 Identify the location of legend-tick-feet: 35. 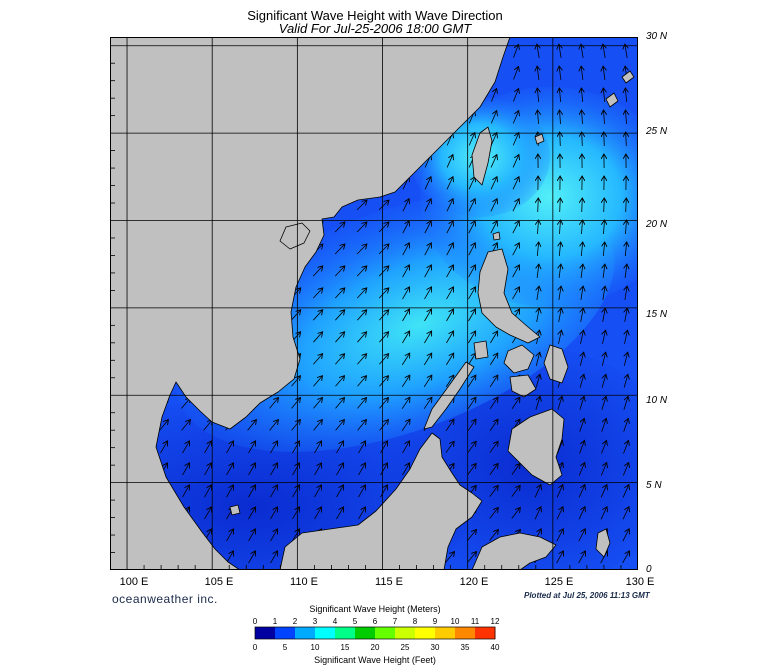
(465, 647).